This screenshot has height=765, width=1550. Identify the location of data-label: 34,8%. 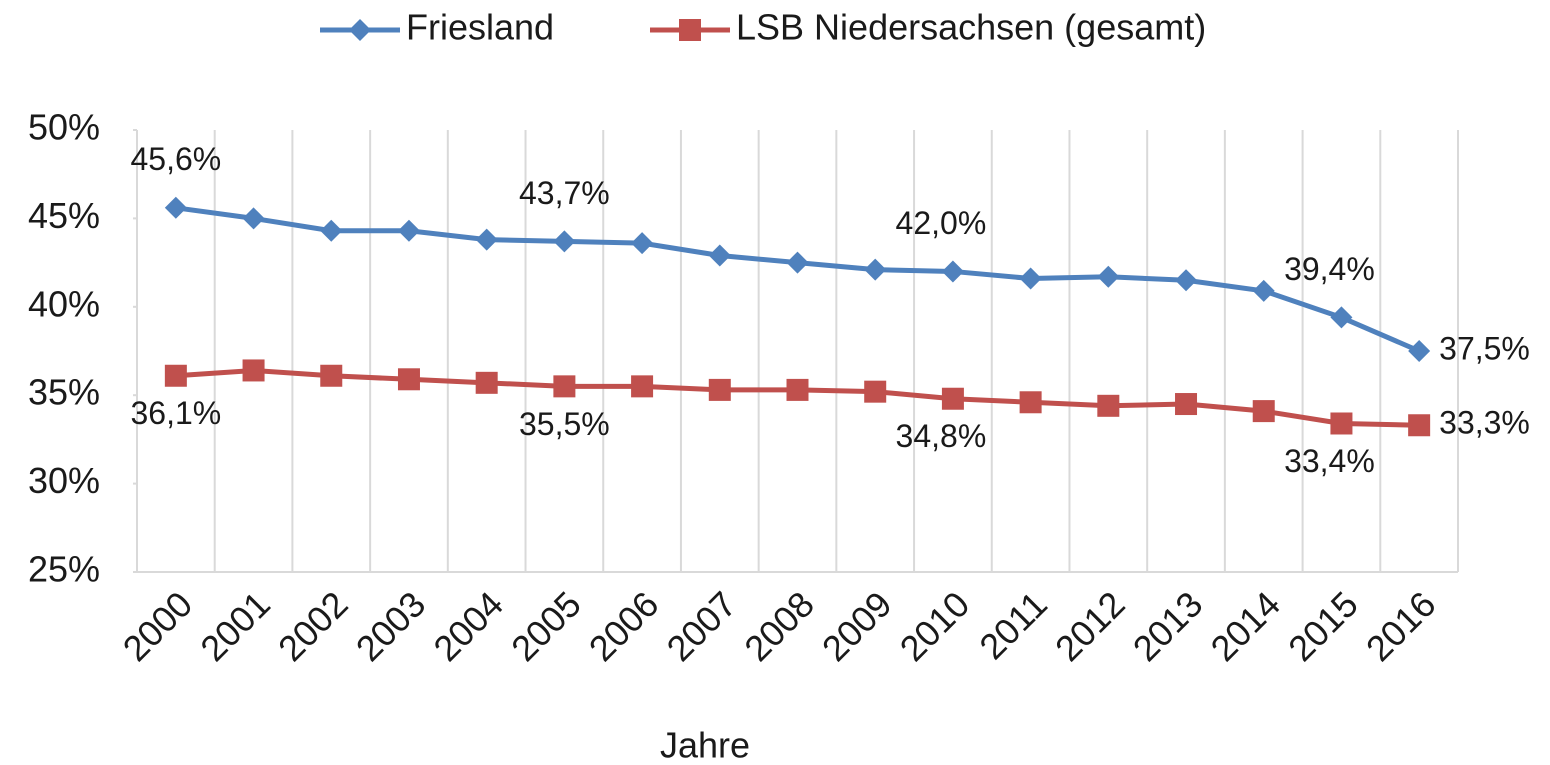
(941, 436).